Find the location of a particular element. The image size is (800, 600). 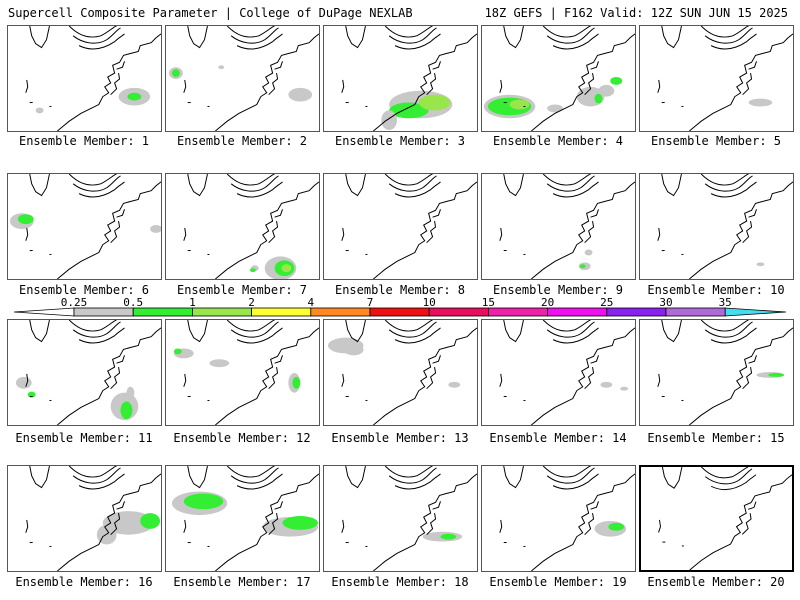

colorbar-max-arrow is located at coordinates (755, 312).